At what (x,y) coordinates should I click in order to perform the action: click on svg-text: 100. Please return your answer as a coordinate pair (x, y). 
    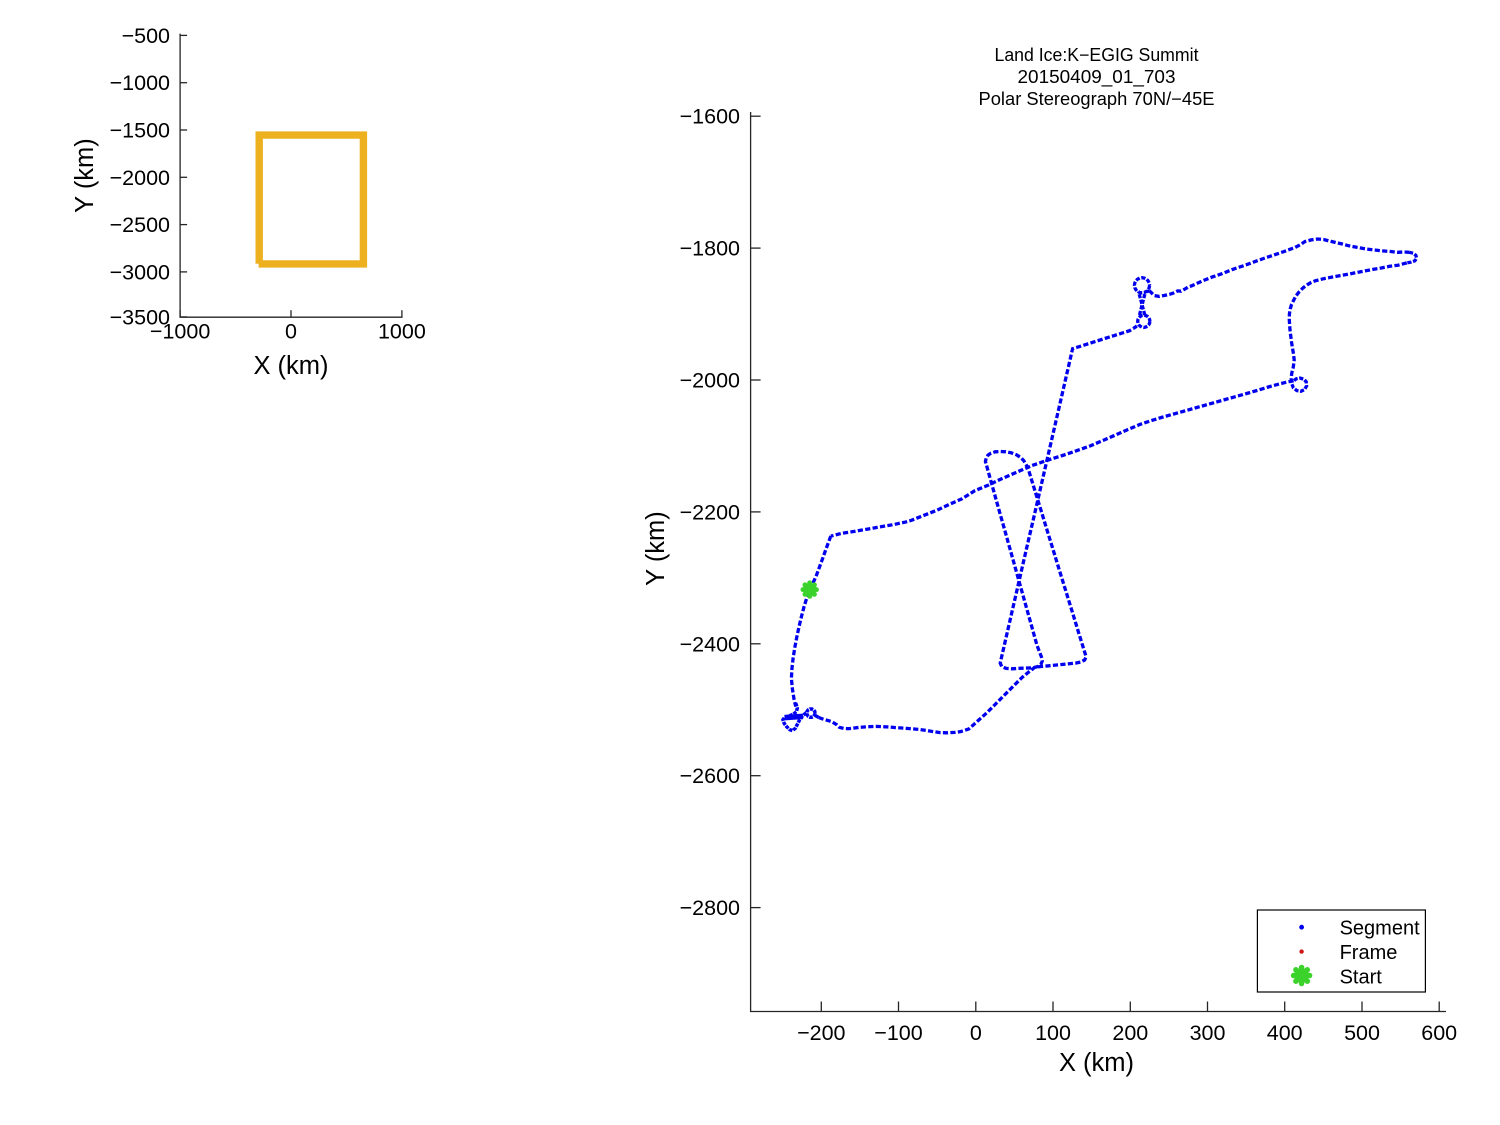
    Looking at the image, I should click on (1053, 1033).